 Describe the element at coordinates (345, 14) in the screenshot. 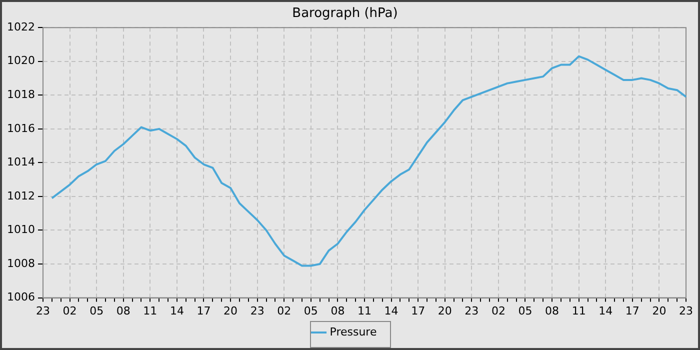

I see `chart-title: Barograph (hPa)` at that location.